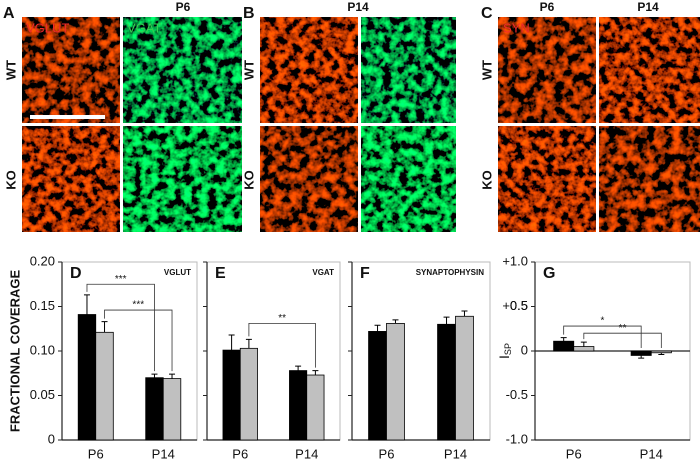  What do you see at coordinates (182, 179) in the screenshot?
I see `image-a-ko-vgat` at bounding box center [182, 179].